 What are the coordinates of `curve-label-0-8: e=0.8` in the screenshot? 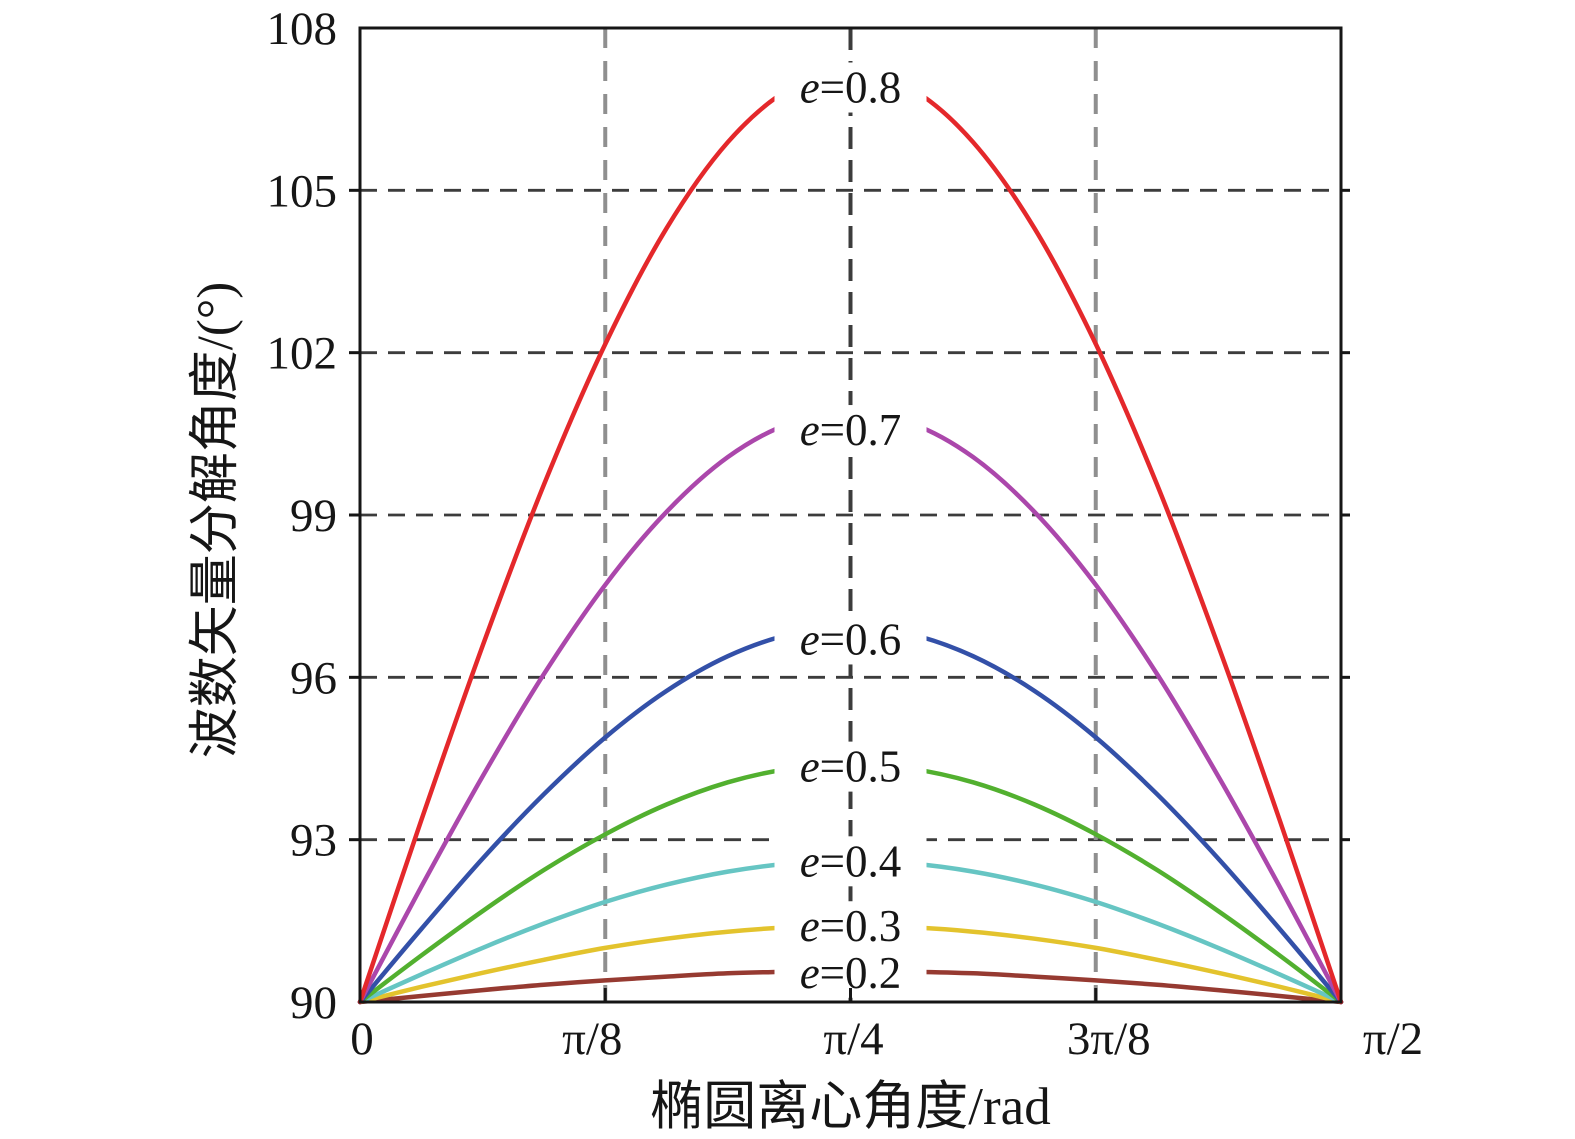 It's located at (851, 88).